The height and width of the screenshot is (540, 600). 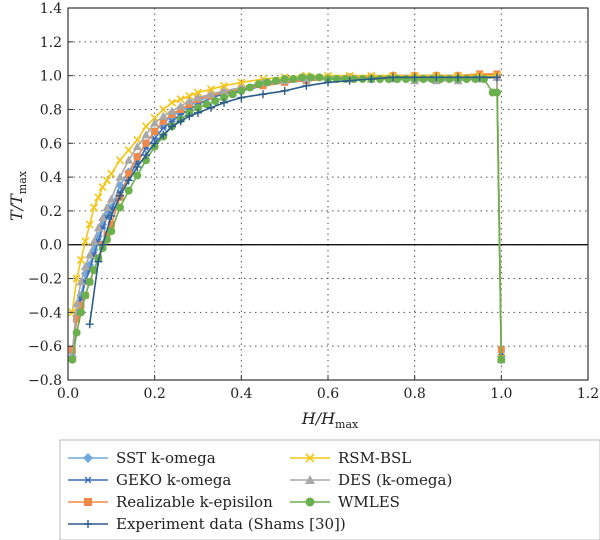 I want to click on legend-label-realizable: Realizable k-episilon, so click(x=194, y=502).